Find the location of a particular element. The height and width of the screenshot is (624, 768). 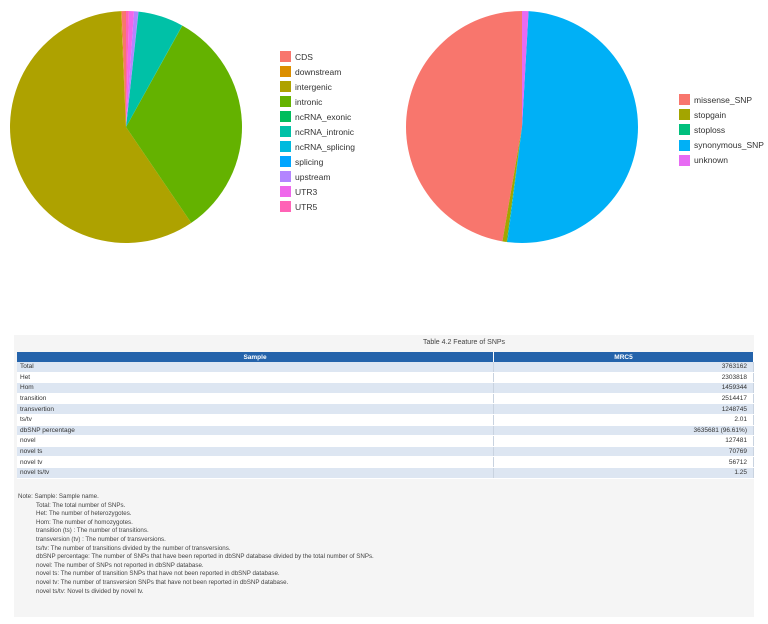

row-label: novel ts is located at coordinates (255, 452).